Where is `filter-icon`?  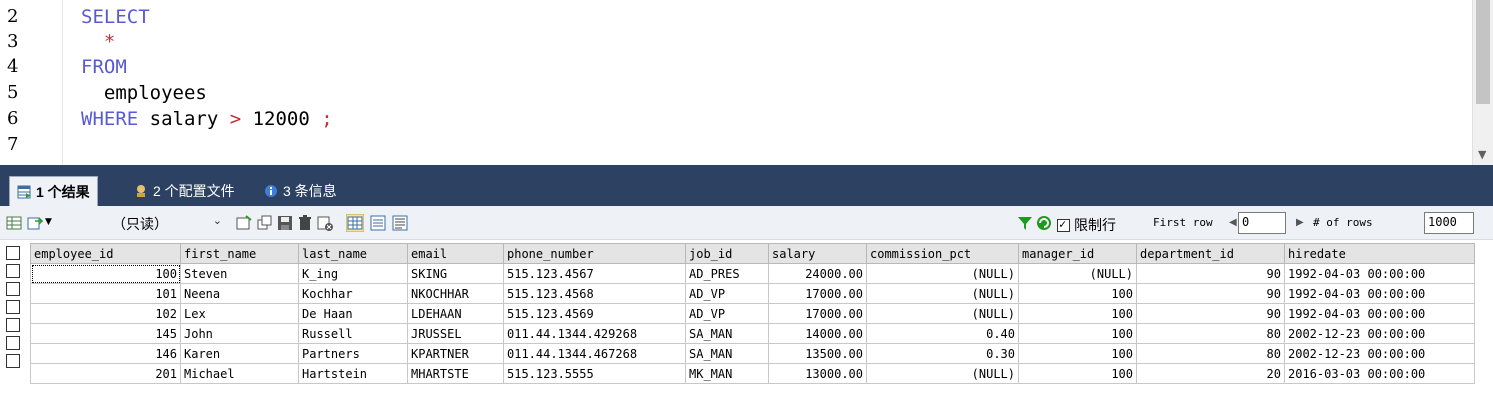
filter-icon is located at coordinates (1025, 223).